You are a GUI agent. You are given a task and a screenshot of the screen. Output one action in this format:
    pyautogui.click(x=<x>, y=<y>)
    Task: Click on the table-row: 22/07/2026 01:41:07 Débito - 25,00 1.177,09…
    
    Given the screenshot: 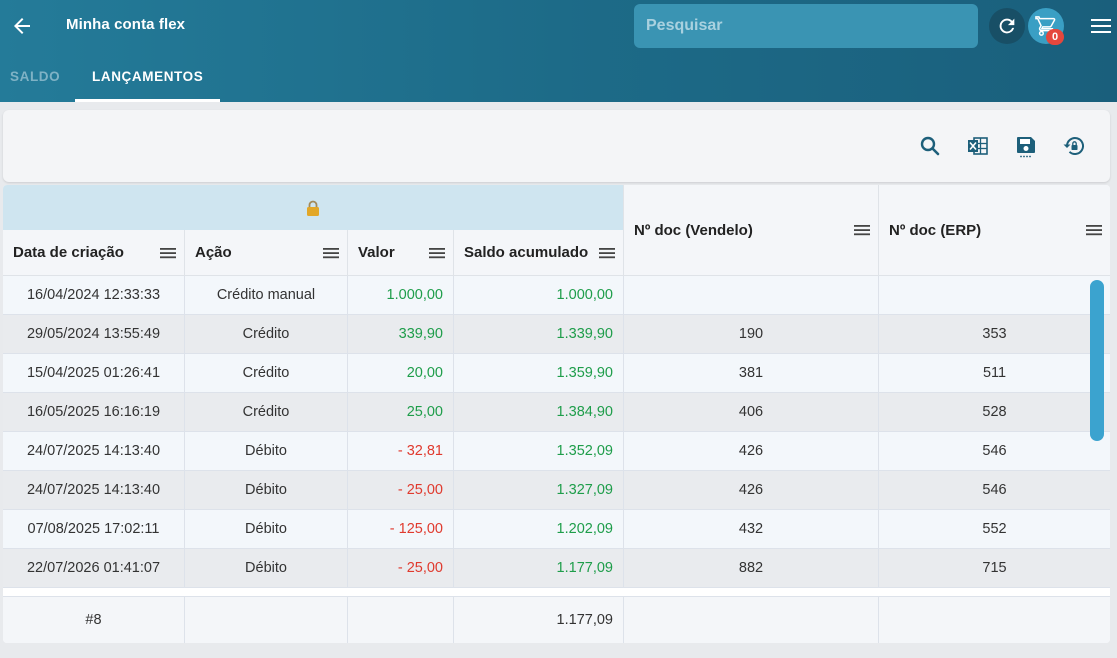 What is the action you would take?
    pyautogui.click(x=556, y=568)
    